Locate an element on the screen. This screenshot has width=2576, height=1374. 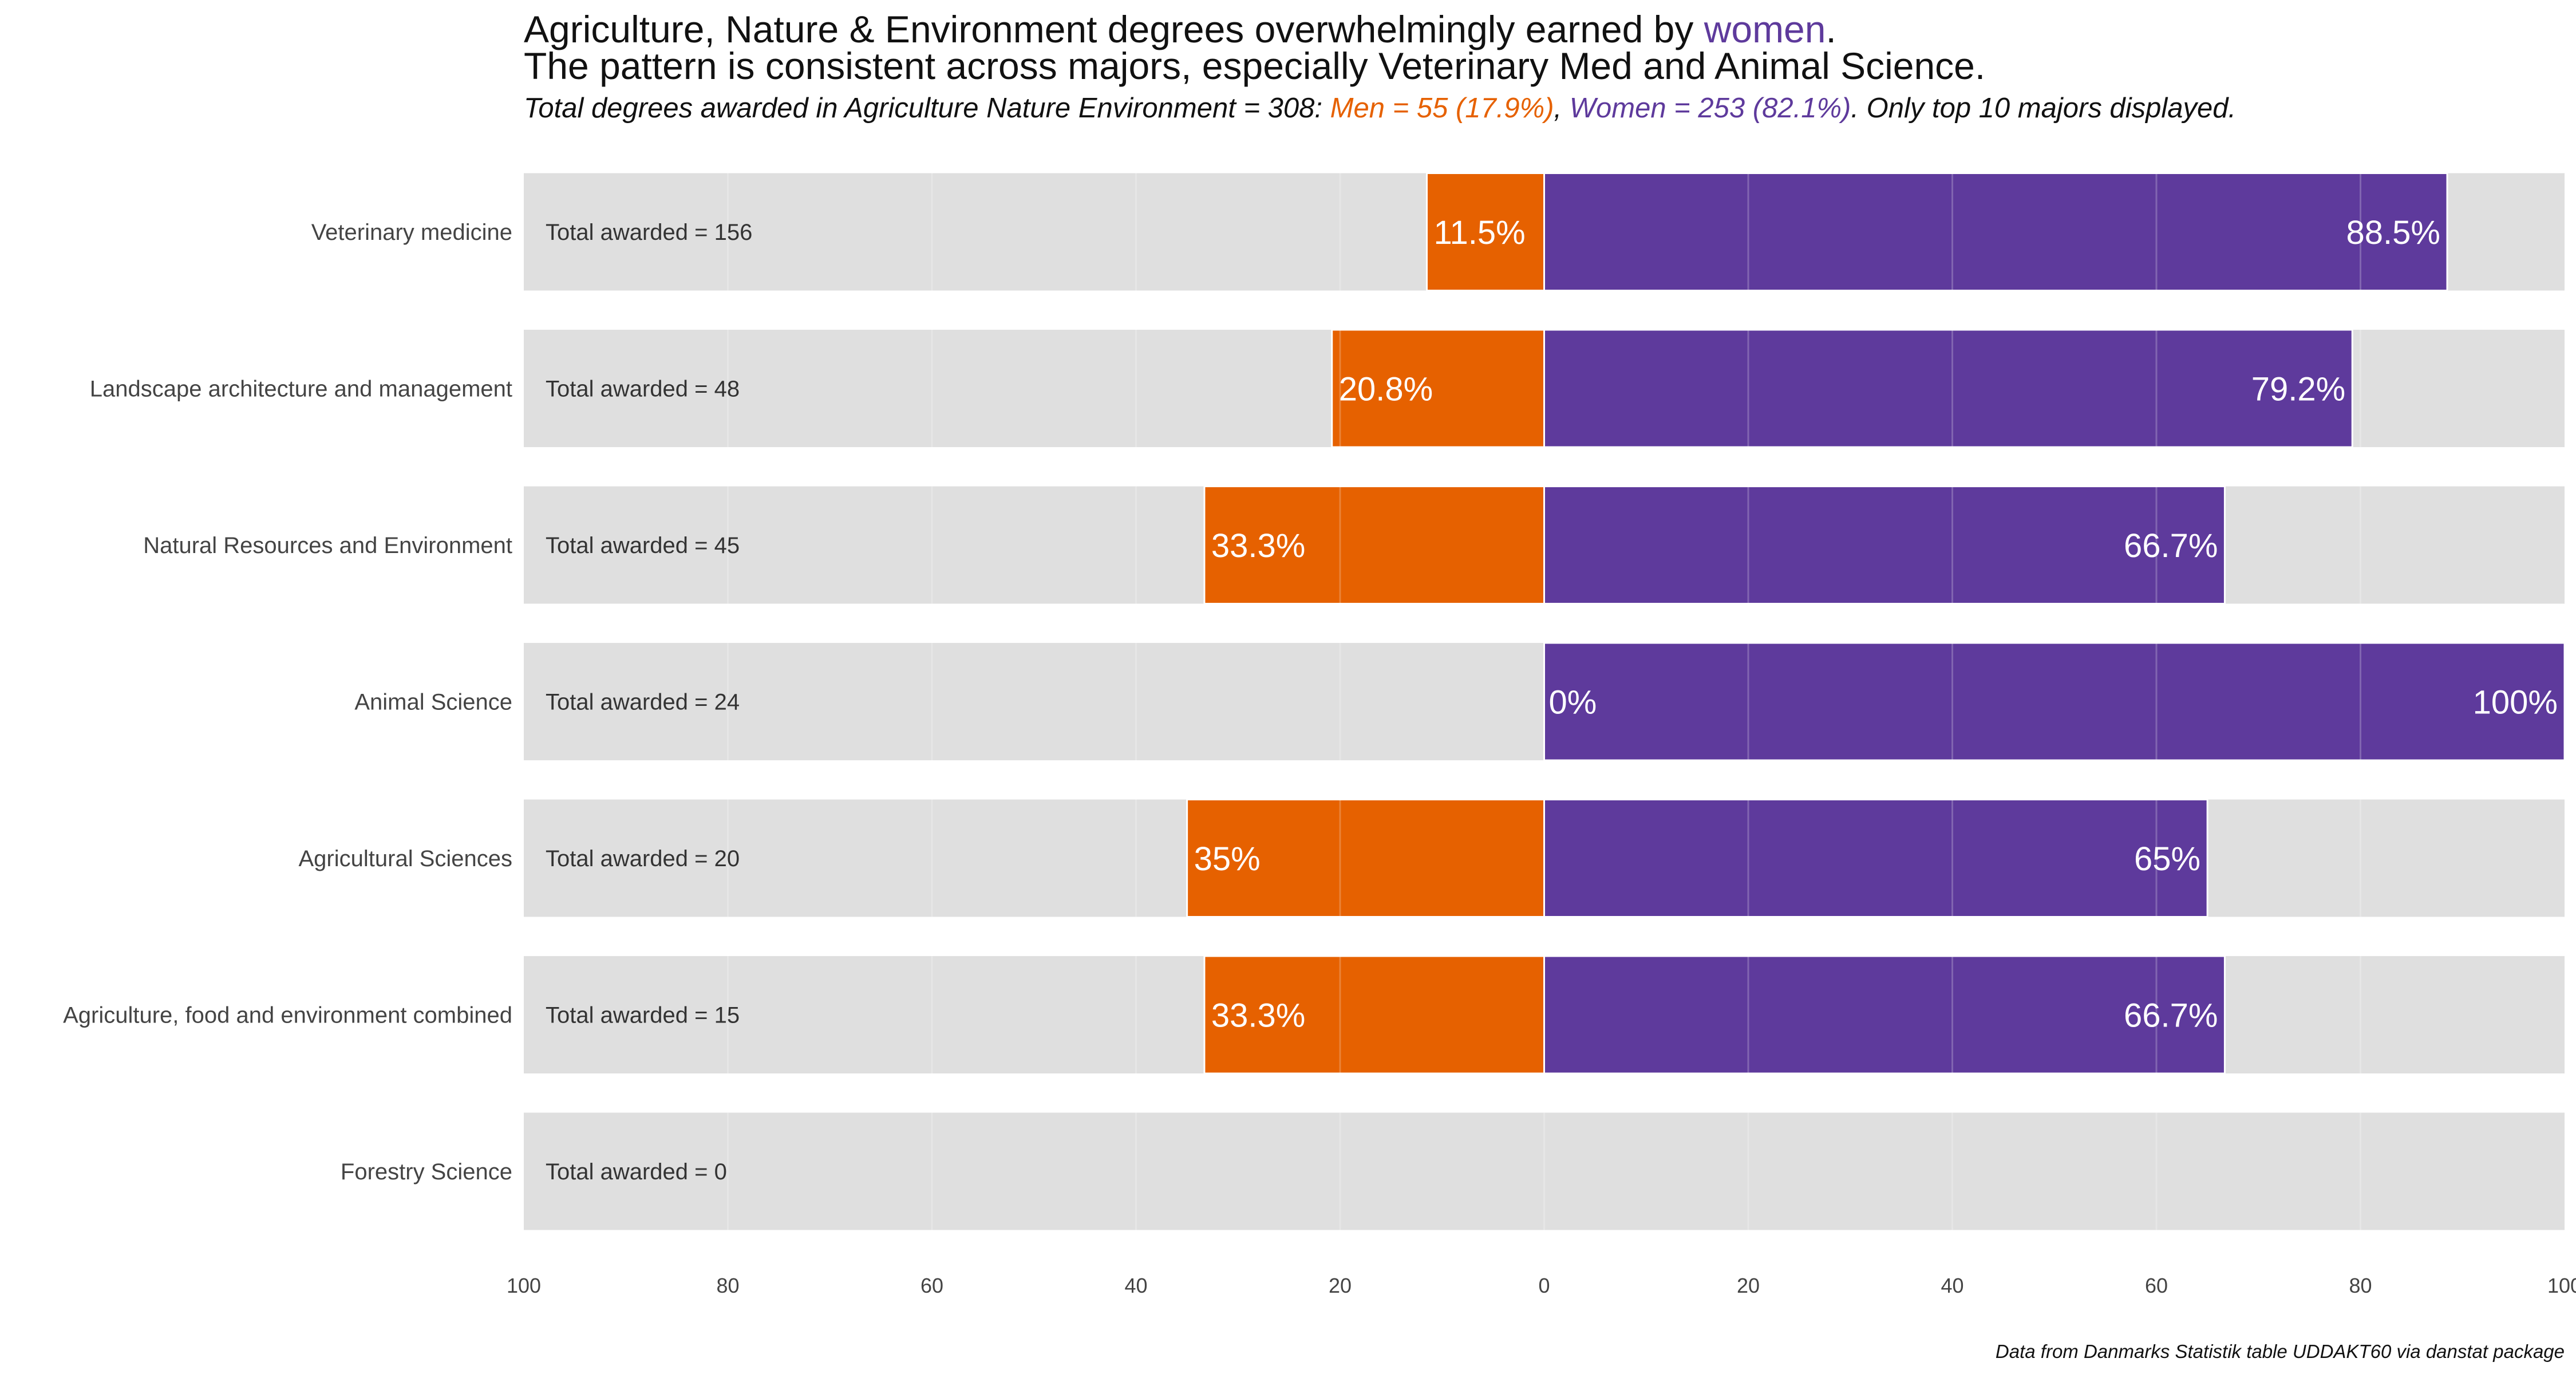
subtitle-suffix: . Only top 10 majors displayed. is located at coordinates (2044, 109).